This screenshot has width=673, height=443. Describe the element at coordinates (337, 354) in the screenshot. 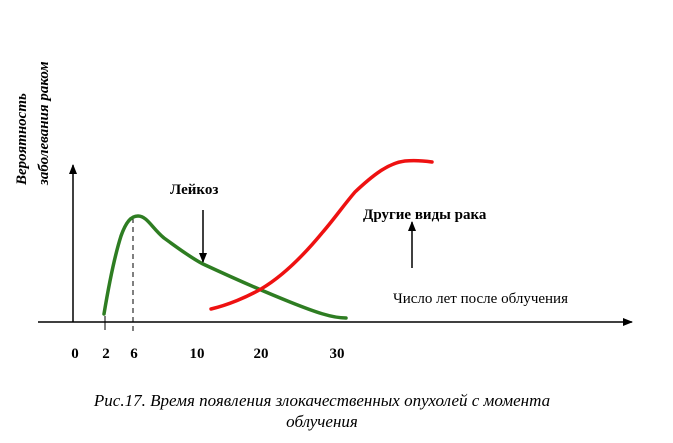

I see `x-tick-label-30: 30` at that location.